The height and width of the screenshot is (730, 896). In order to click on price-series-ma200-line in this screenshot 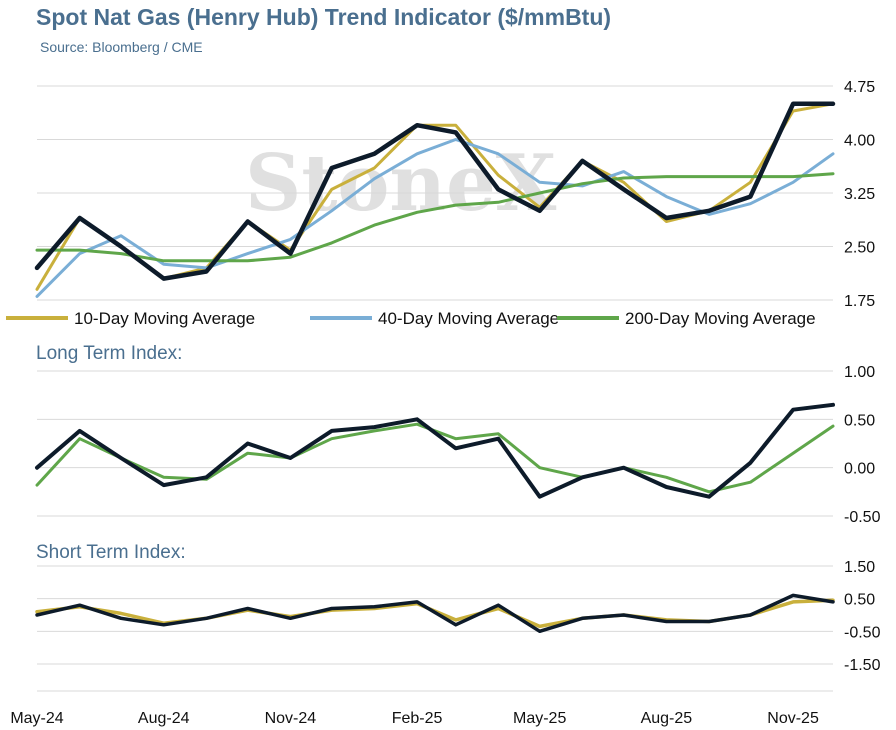, I will do `click(435, 217)`.